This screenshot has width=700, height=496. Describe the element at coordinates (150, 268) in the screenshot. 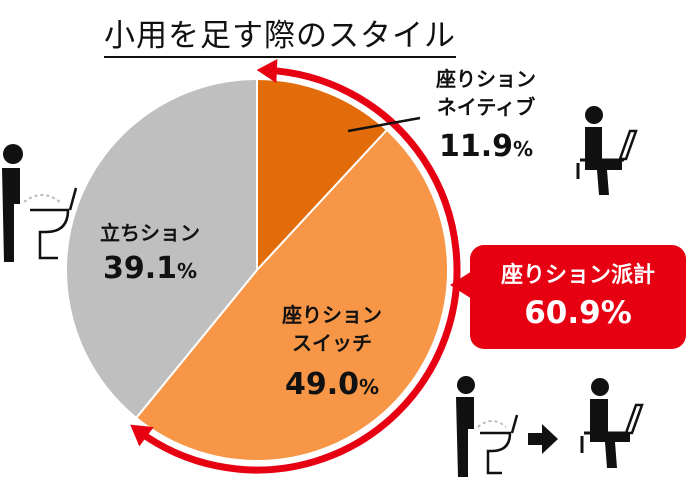

I see `slice-value-standing: 39.1%` at that location.